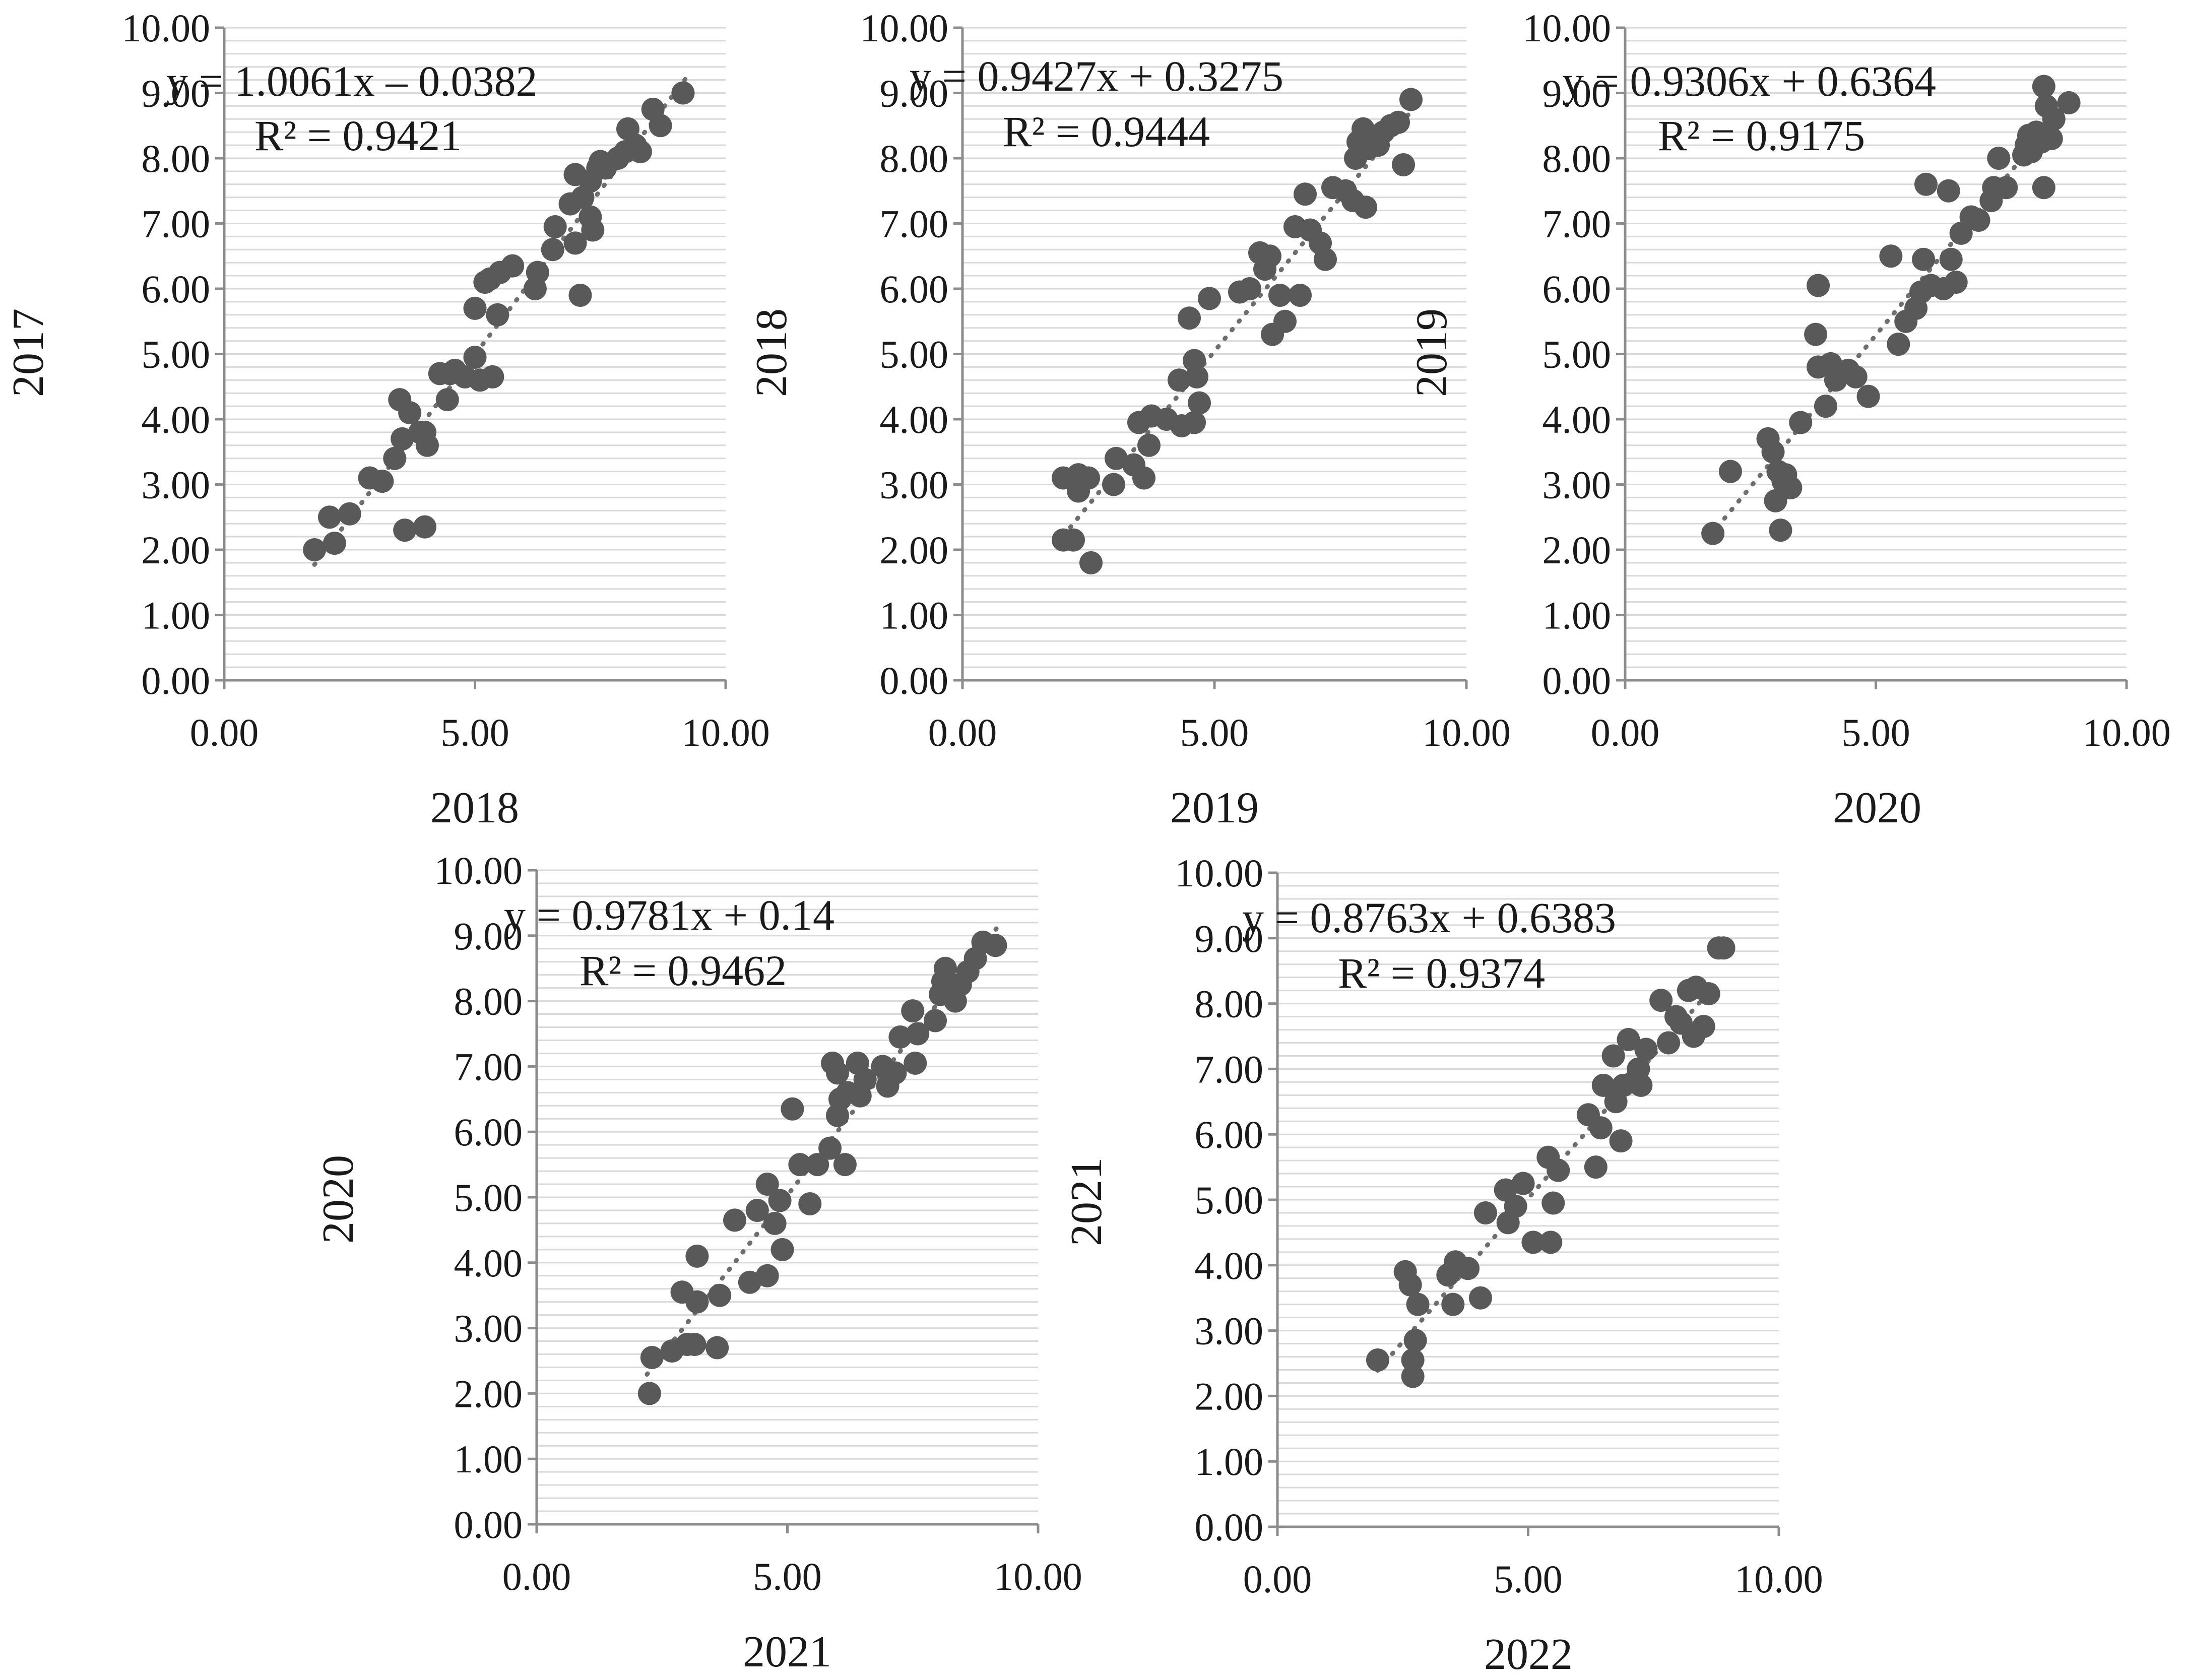  I want to click on r-squared-label: R² = 0.9374, so click(1441, 973).